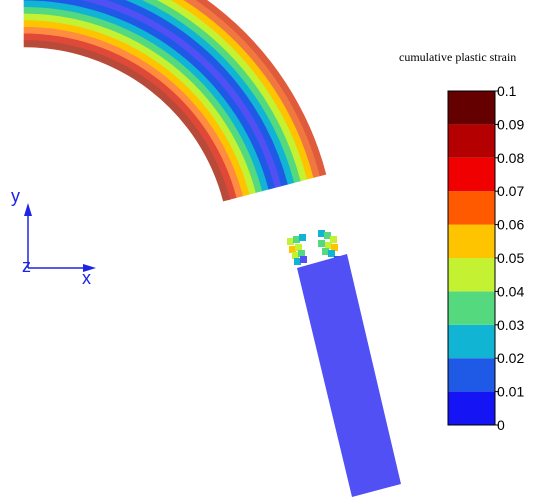  I want to click on legend-title: cumulative plastic strain, so click(458, 57).